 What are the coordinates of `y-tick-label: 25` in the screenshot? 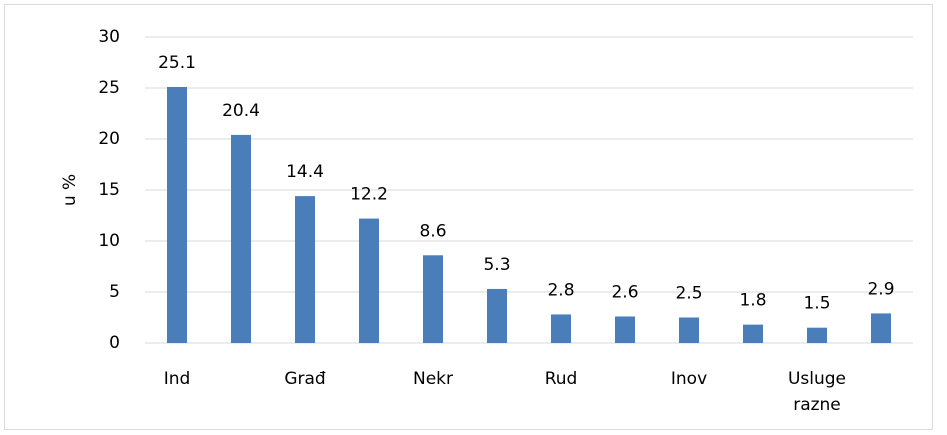 It's located at (109, 88).